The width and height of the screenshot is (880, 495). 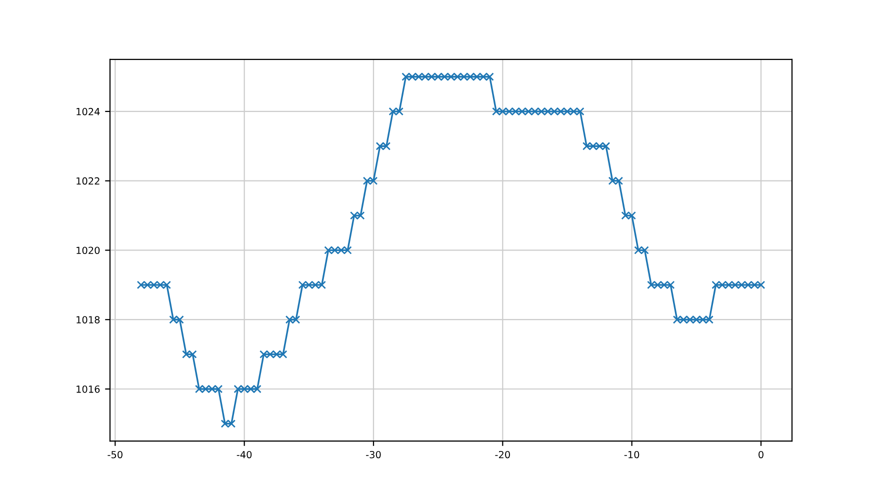 What do you see at coordinates (502, 454) in the screenshot?
I see `x-tick-label: -20` at bounding box center [502, 454].